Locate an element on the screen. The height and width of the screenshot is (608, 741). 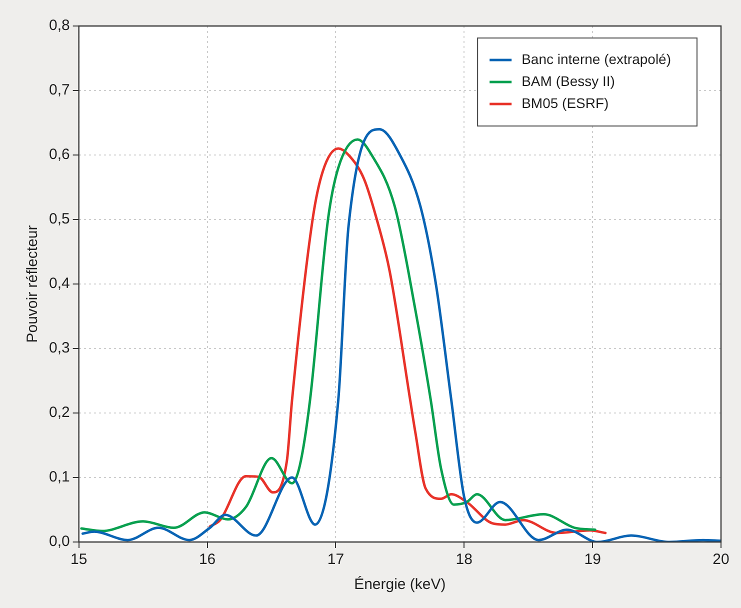
y-tick-label: 0,6 is located at coordinates (59, 155).